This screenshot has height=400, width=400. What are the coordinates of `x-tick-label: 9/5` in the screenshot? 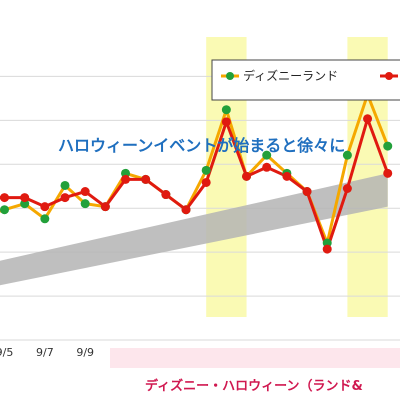 It's located at (6, 352).